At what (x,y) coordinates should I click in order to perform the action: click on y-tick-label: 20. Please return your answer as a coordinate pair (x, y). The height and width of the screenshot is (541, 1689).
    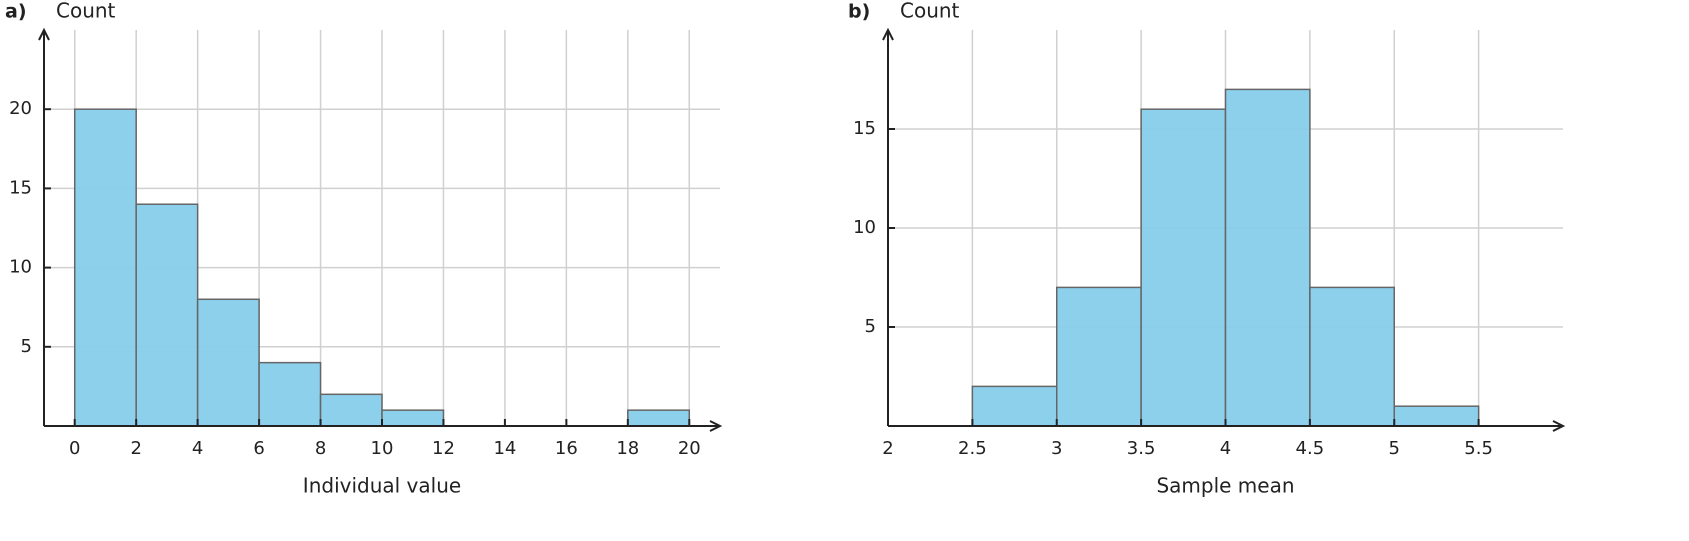
    Looking at the image, I should click on (20, 108).